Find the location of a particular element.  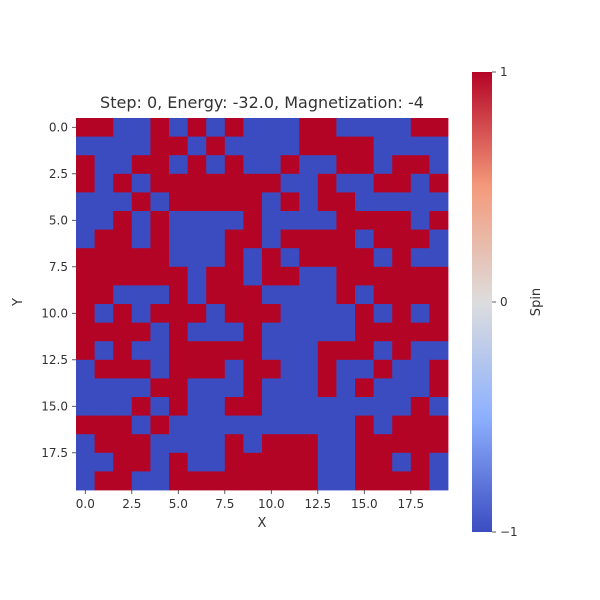

x-tick-label: 0.0 is located at coordinates (85, 504).